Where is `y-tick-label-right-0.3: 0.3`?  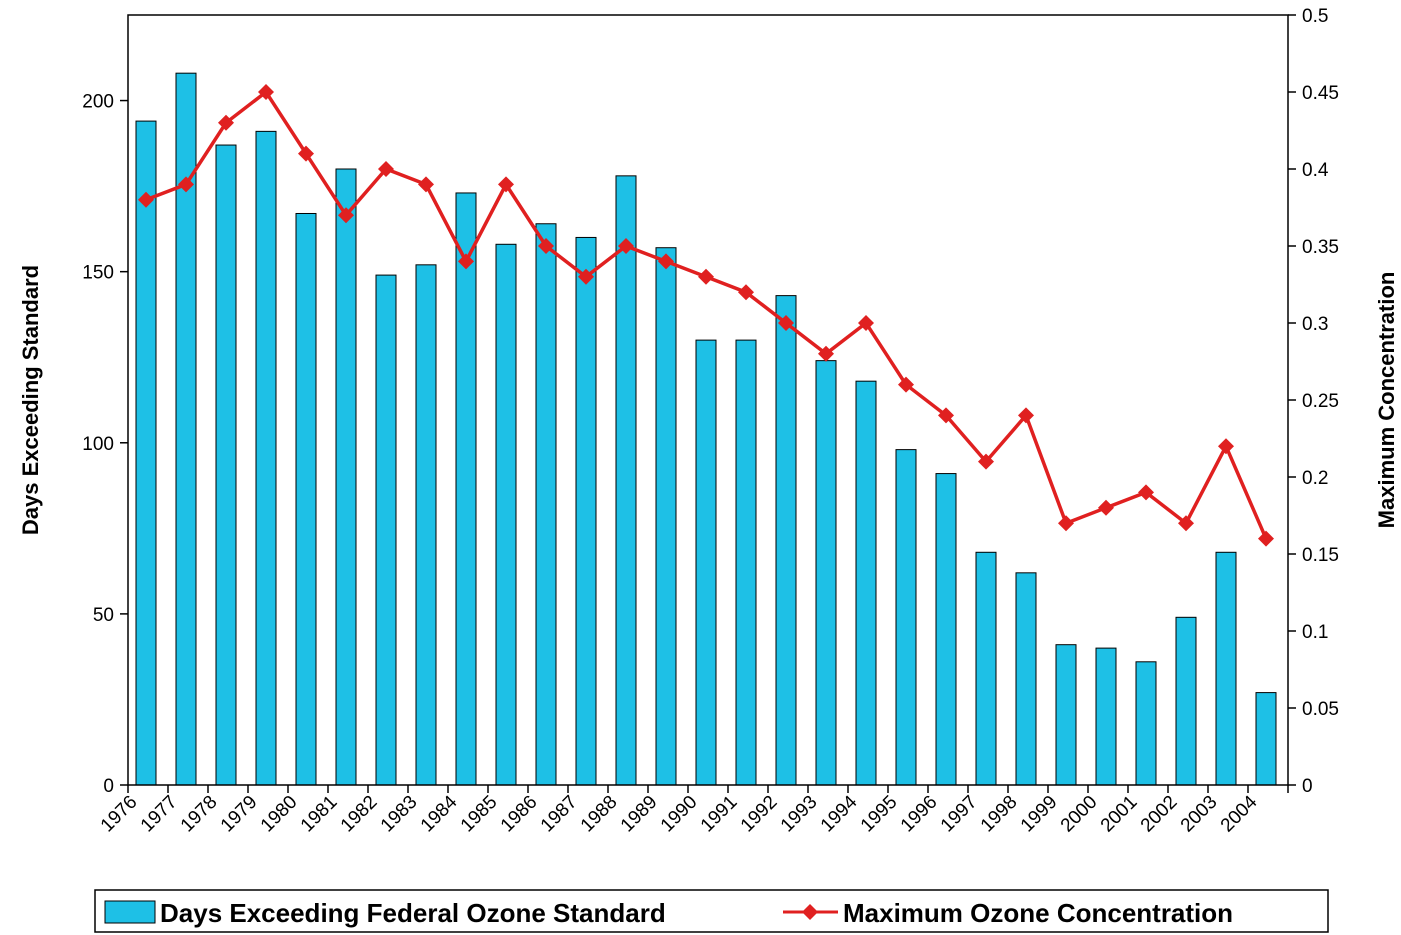 y-tick-label-right-0.3: 0.3 is located at coordinates (1315, 324).